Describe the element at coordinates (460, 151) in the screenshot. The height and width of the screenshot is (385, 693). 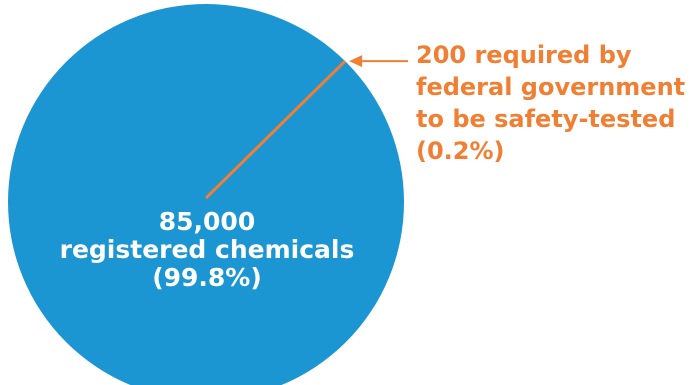
I see `callout-percent: (0.2%)` at that location.